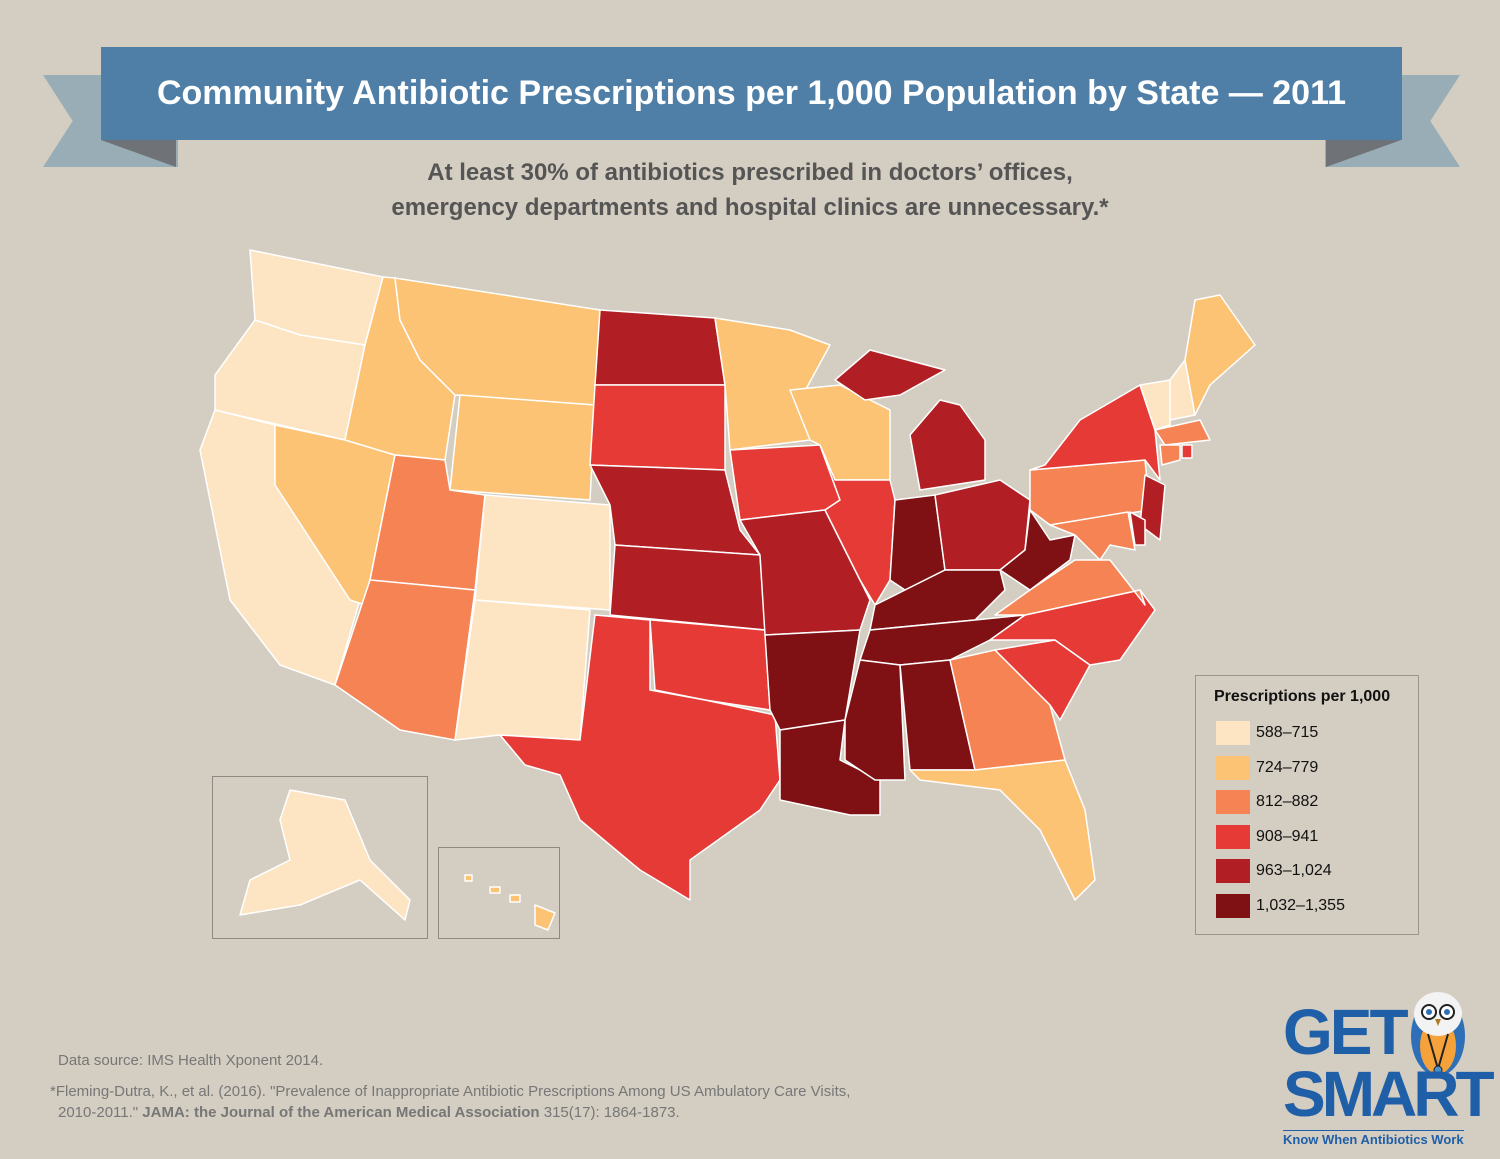 The height and width of the screenshot is (1159, 1500). What do you see at coordinates (1187, 451) in the screenshot?
I see `state-ri` at bounding box center [1187, 451].